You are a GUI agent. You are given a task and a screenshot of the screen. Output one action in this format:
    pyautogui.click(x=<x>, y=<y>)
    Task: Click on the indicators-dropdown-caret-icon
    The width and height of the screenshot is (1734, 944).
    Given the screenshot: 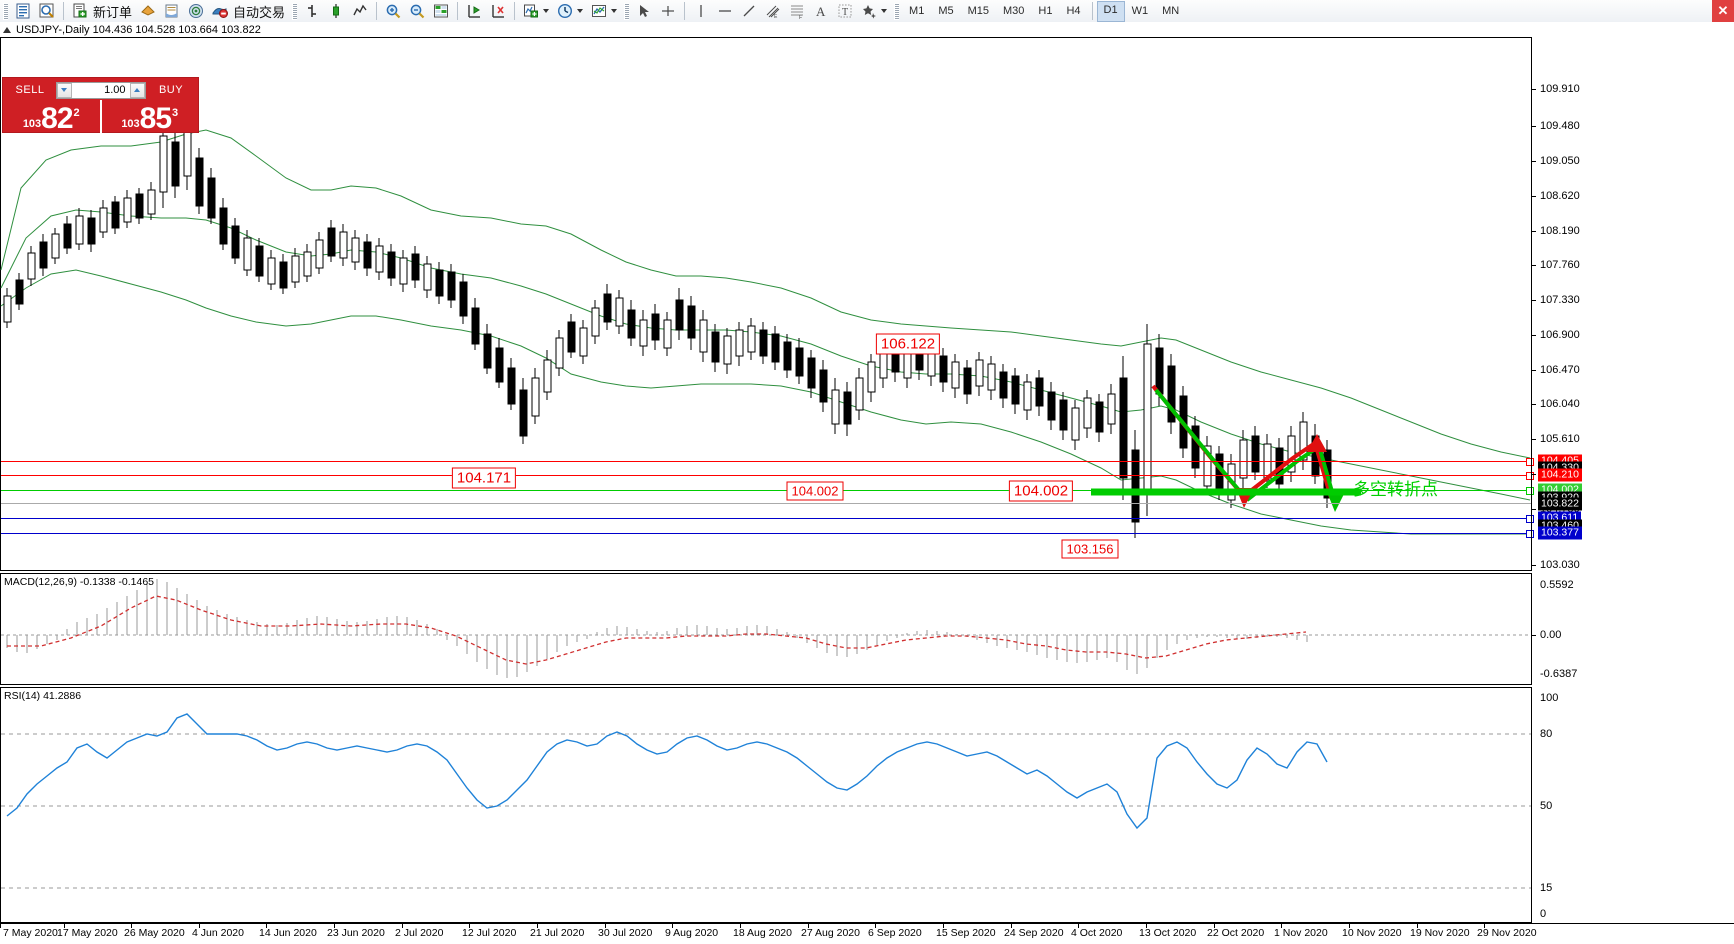 What is the action you would take?
    pyautogui.click(x=546, y=11)
    